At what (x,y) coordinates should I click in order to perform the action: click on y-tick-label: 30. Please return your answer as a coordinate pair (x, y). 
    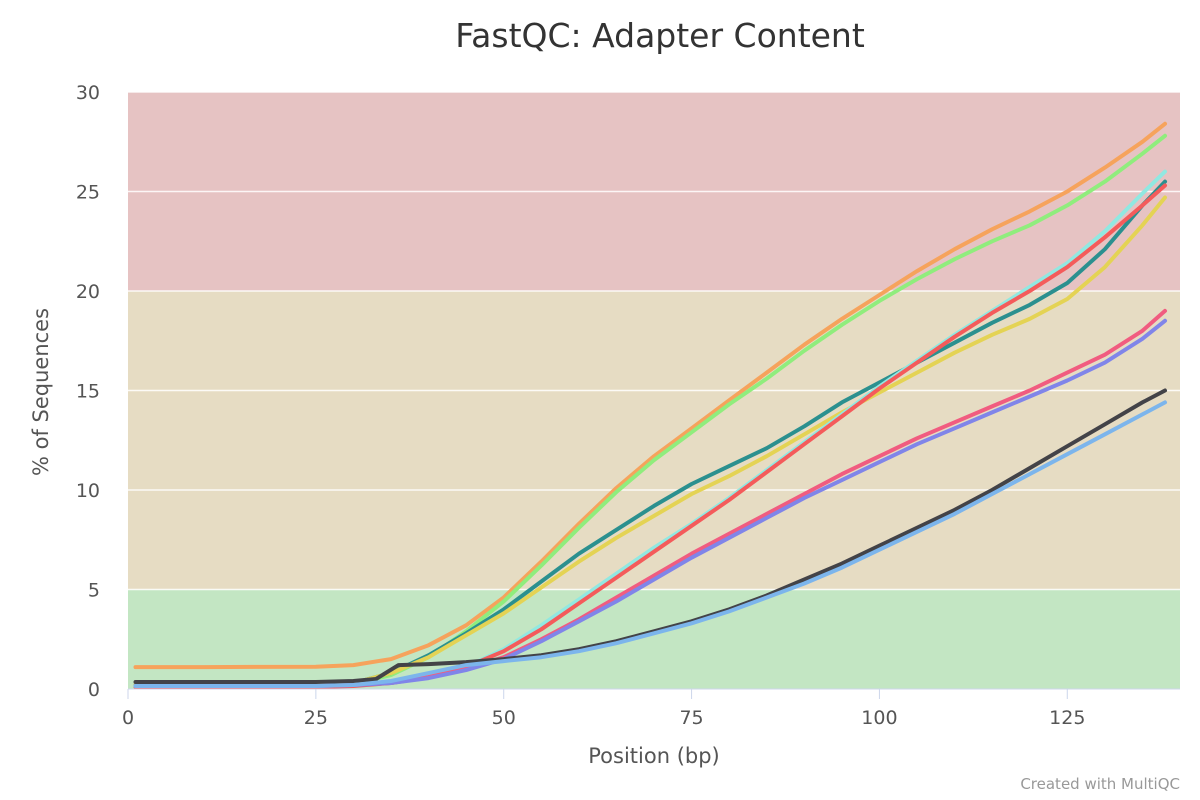
    Looking at the image, I should click on (88, 93).